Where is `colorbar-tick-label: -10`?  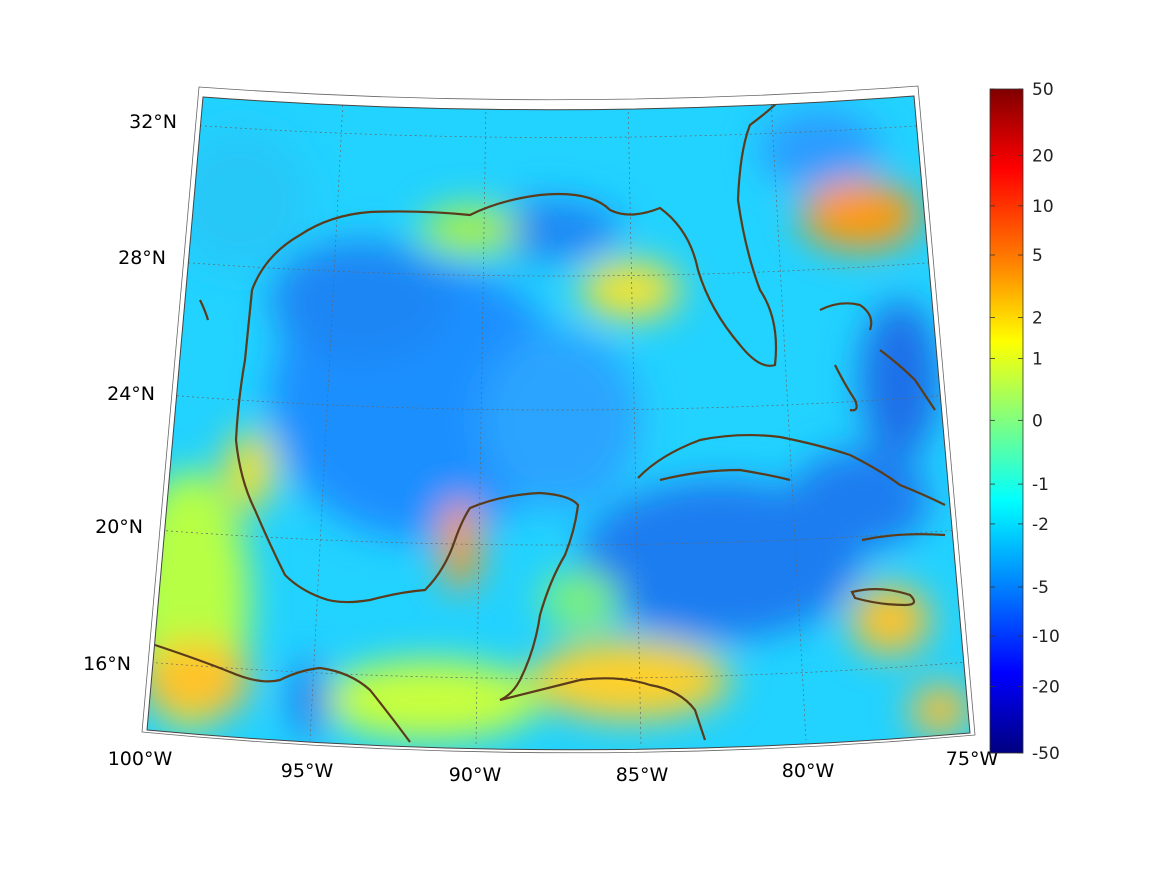 colorbar-tick-label: -10 is located at coordinates (1046, 637).